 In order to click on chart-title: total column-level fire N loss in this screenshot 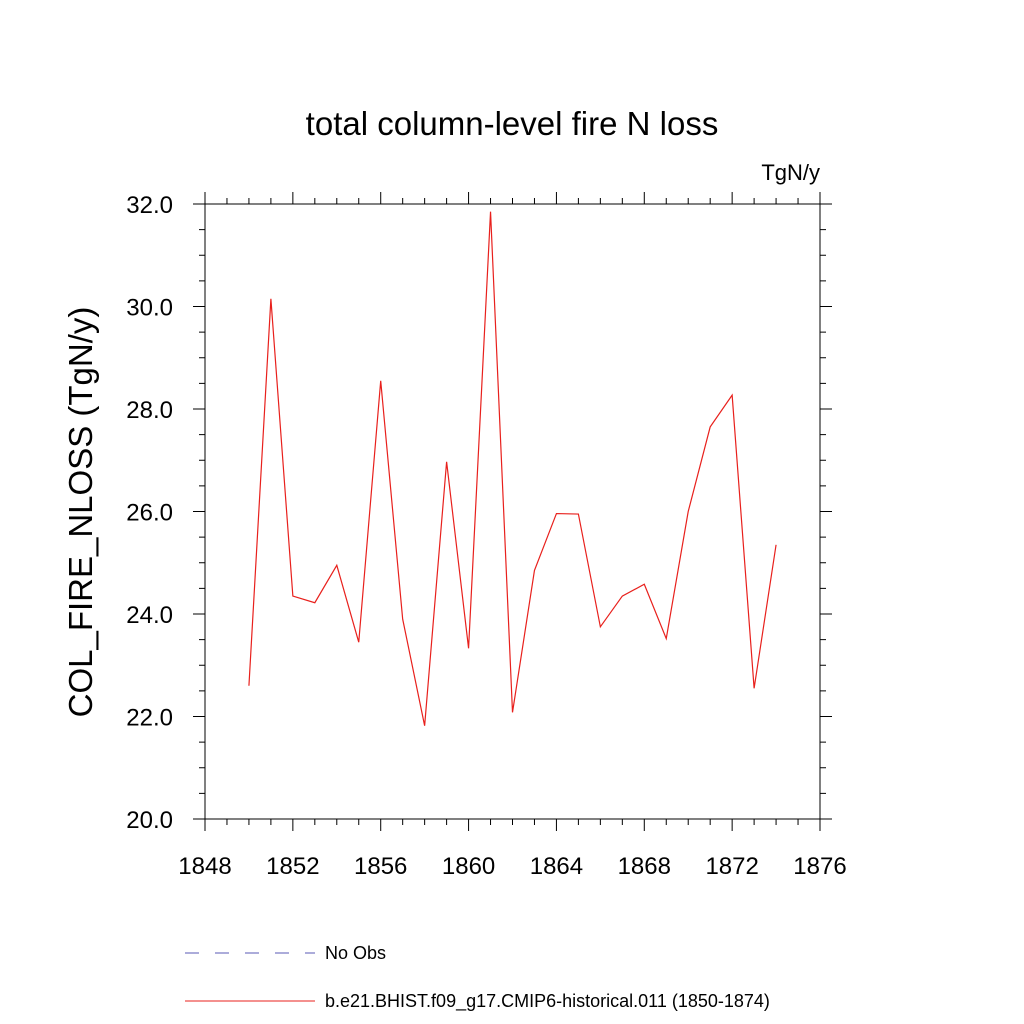, I will do `click(512, 123)`.